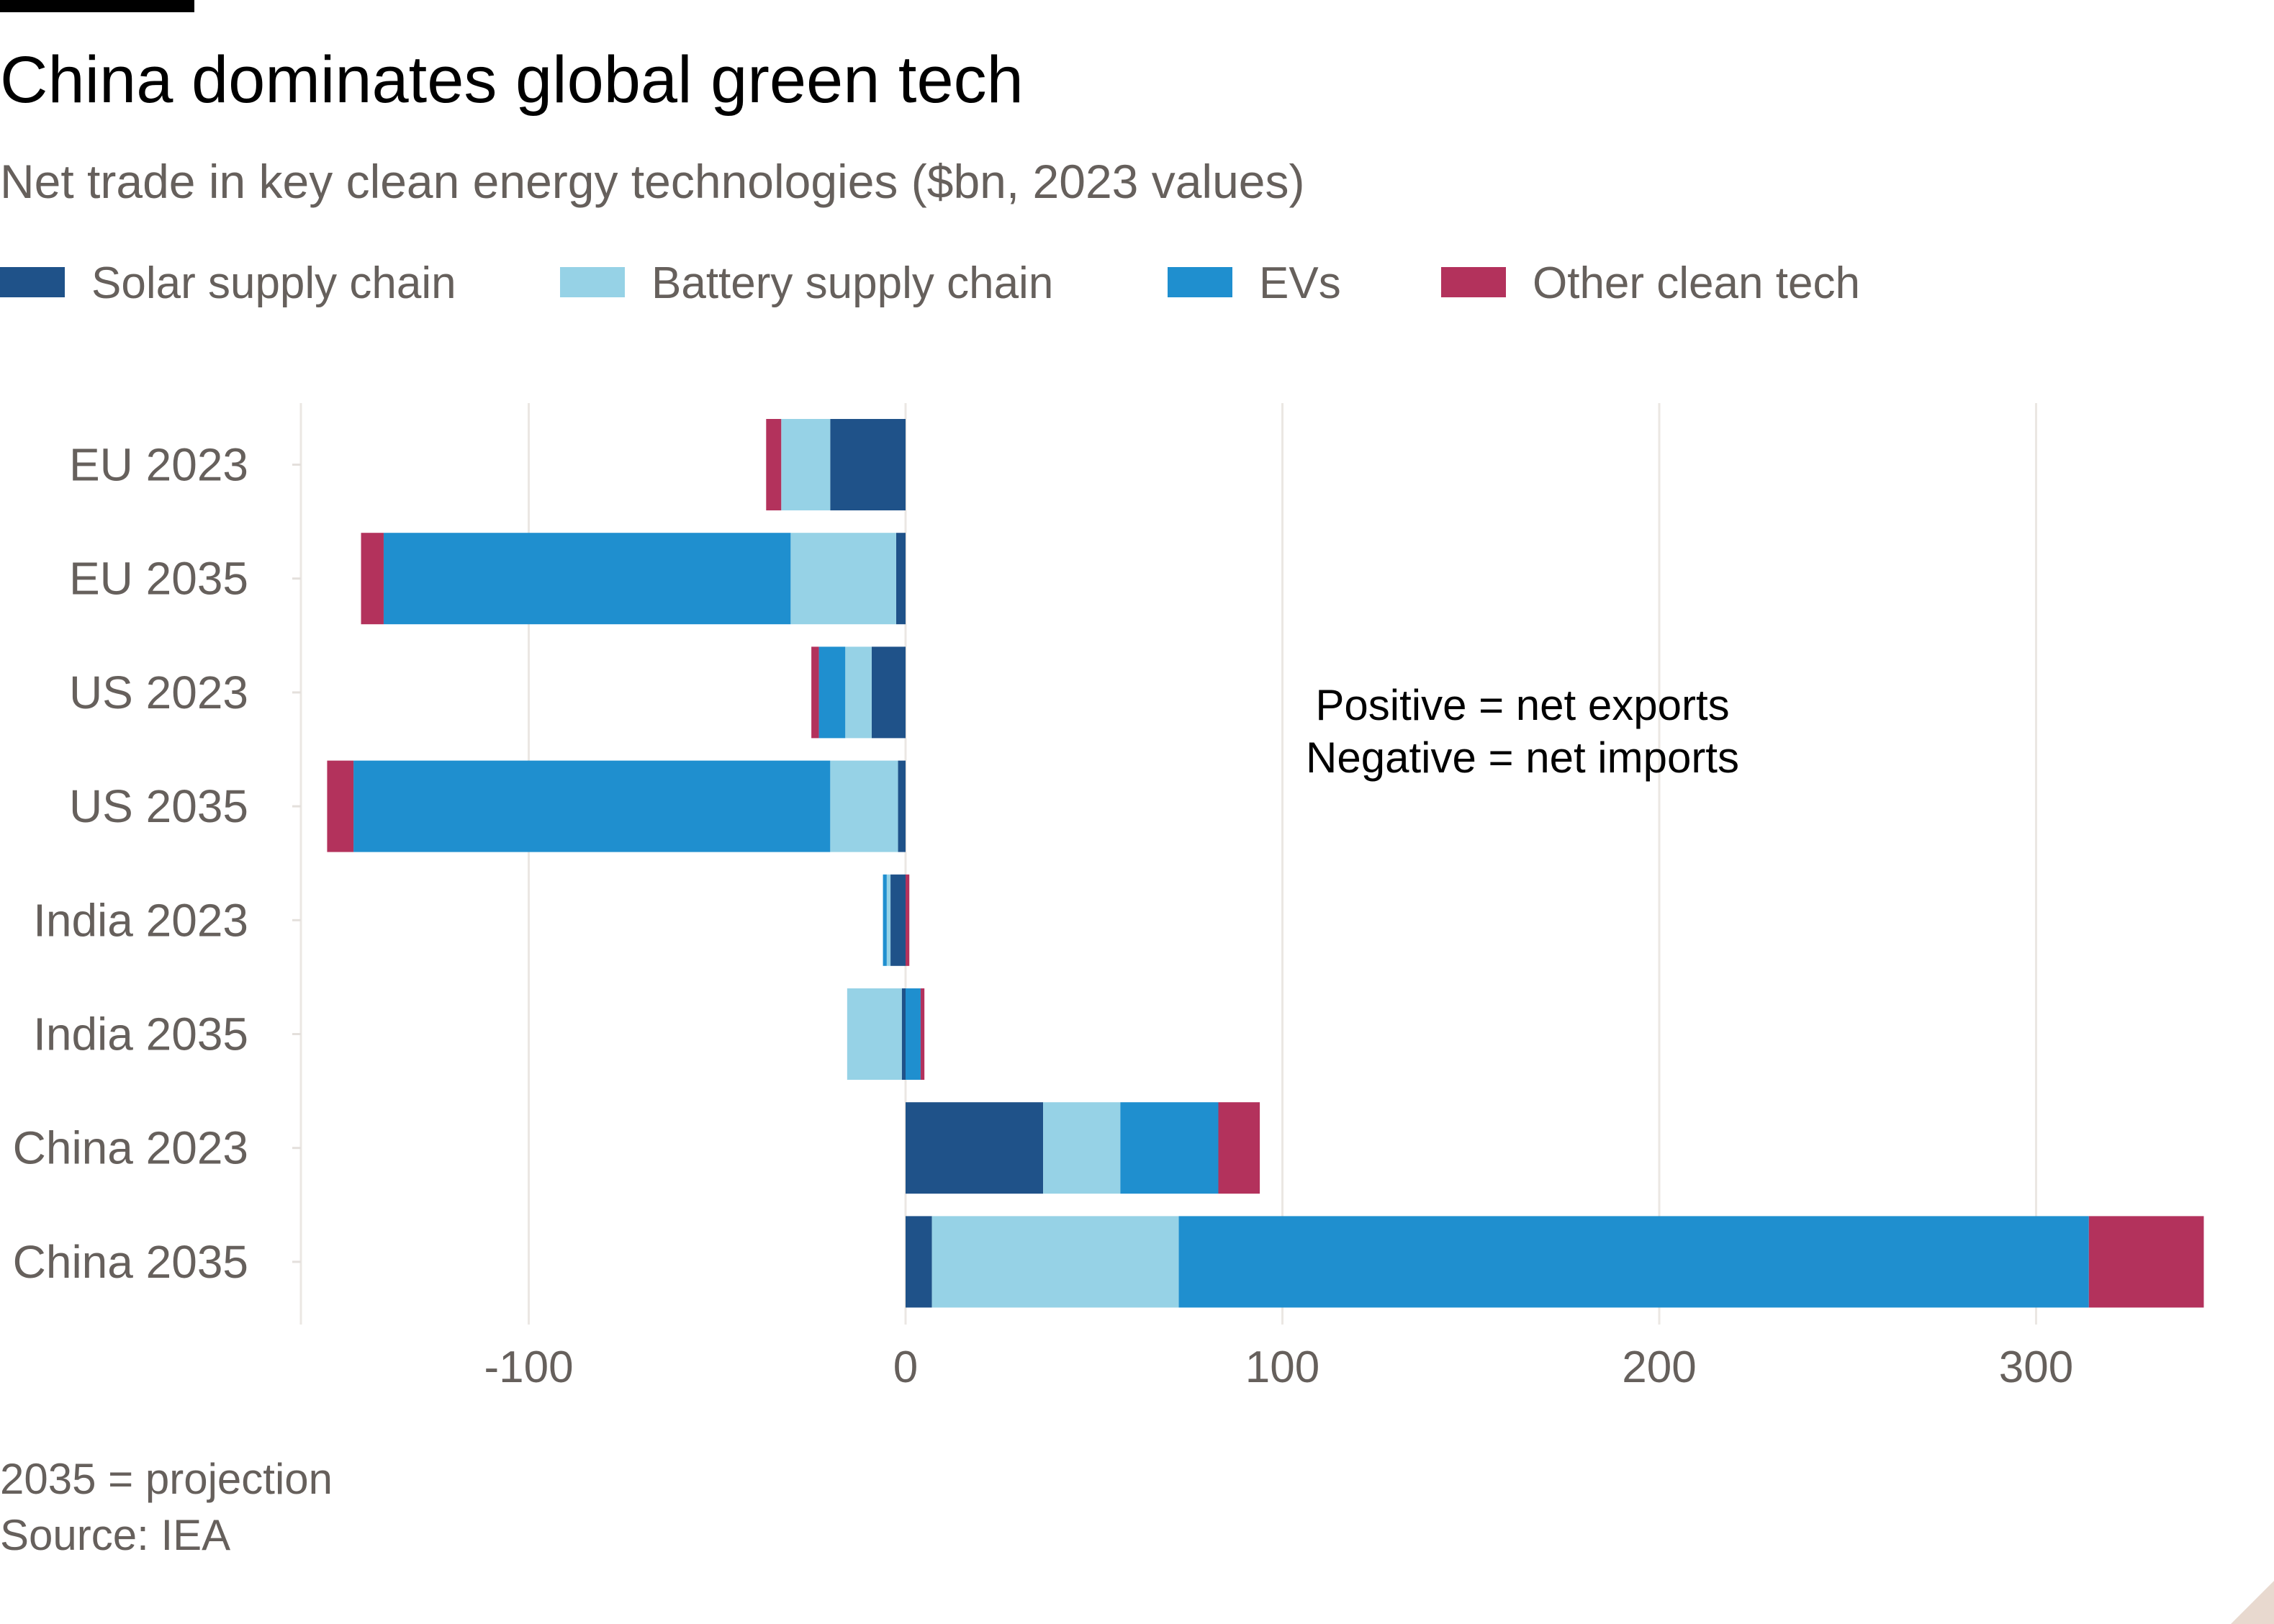  I want to click on legend-label-3: Other clean tech, so click(1697, 283).